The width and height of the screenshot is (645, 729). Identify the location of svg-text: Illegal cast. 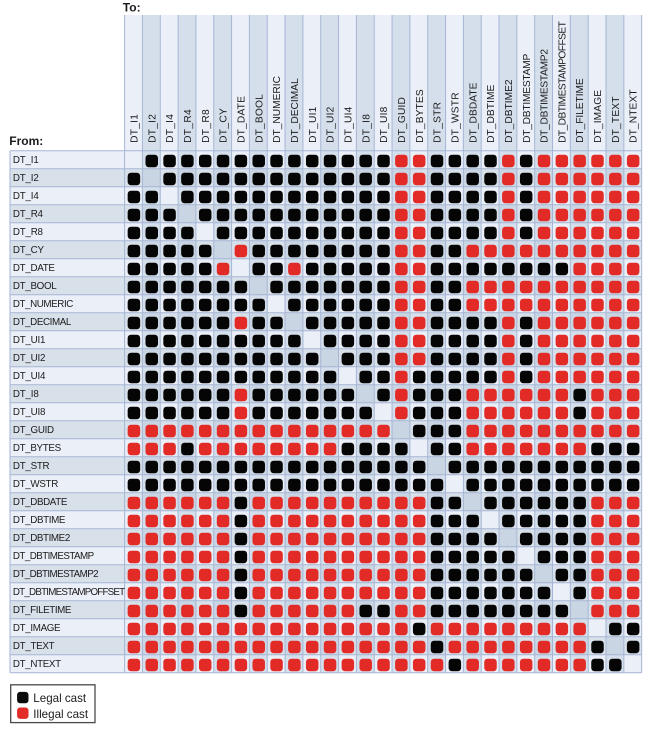
(61, 714).